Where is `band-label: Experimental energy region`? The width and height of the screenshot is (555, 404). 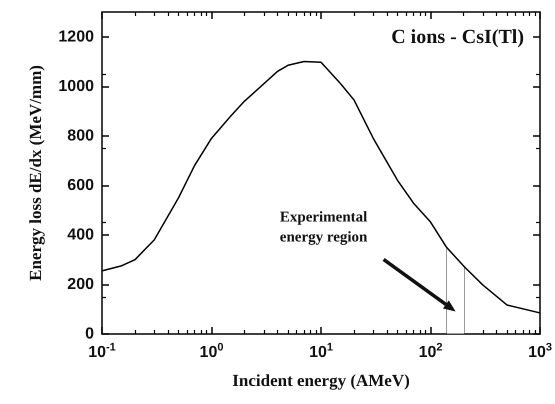 band-label: Experimental energy region is located at coordinates (324, 227).